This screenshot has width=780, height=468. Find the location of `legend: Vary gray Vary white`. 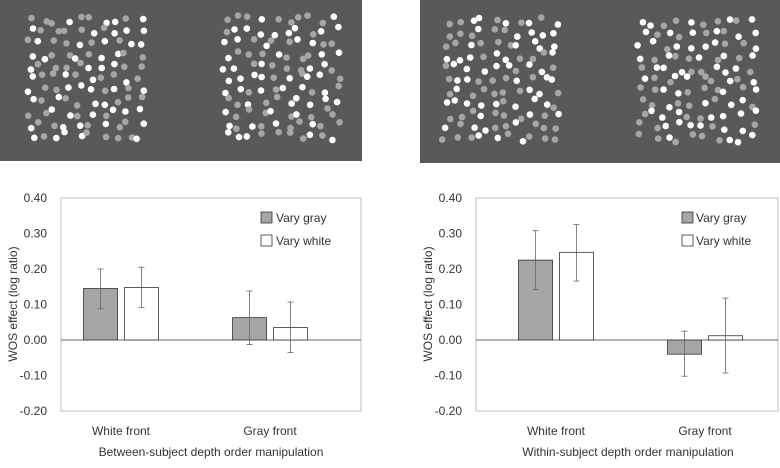

legend: Vary gray Vary white is located at coordinates (295, 229).